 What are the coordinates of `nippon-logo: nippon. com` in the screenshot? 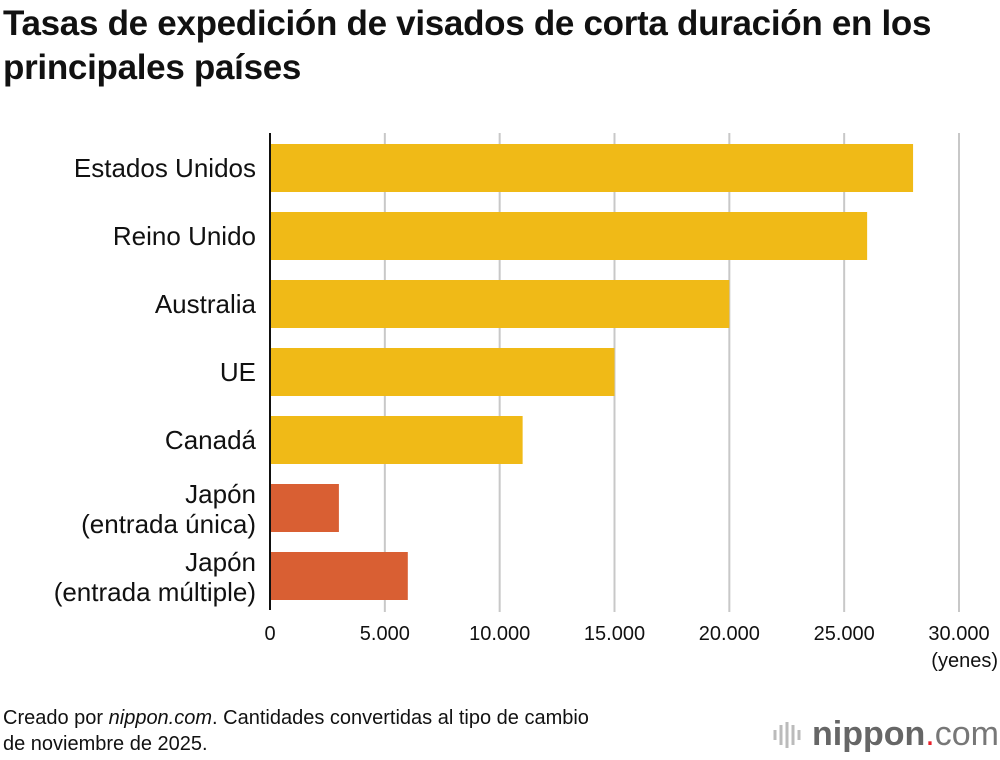 It's located at (885, 734).